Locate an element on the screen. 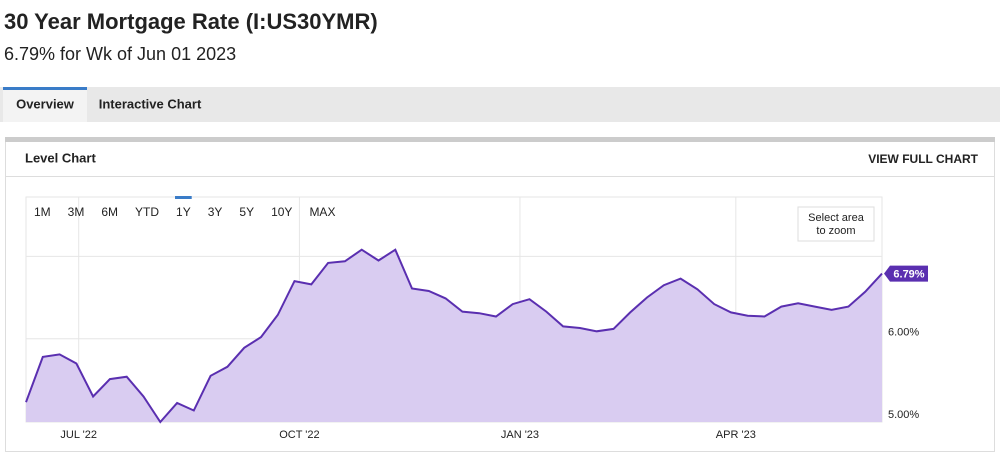  range-selected-indicator is located at coordinates (183, 197).